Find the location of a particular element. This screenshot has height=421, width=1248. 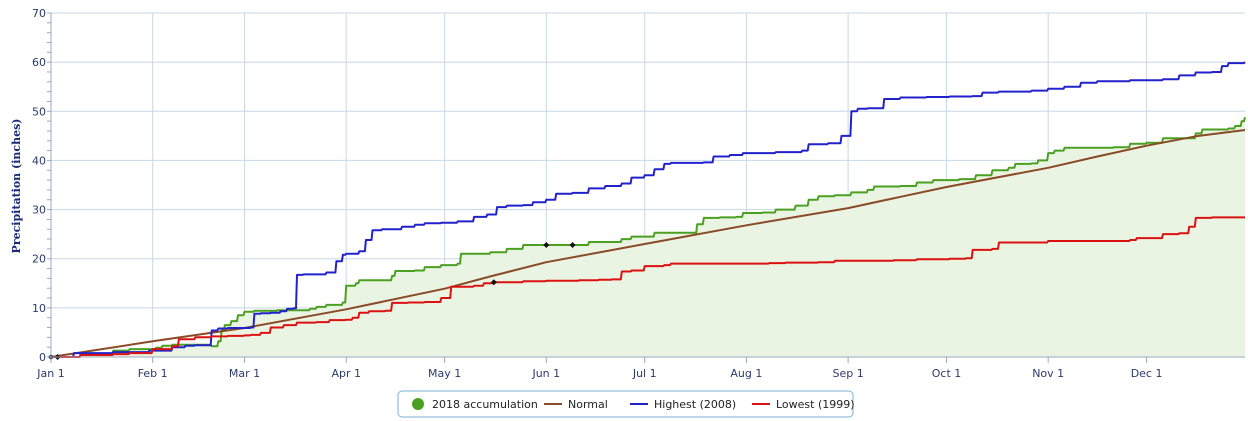

y-tick-label: 20 is located at coordinates (39, 259).